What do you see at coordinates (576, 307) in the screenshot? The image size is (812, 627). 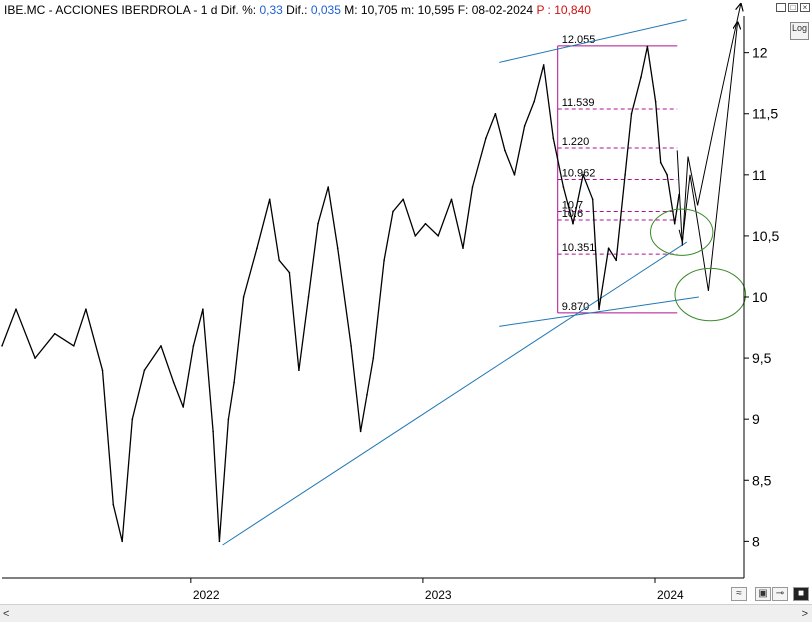 I see `fib-level-label: 9.870` at bounding box center [576, 307].